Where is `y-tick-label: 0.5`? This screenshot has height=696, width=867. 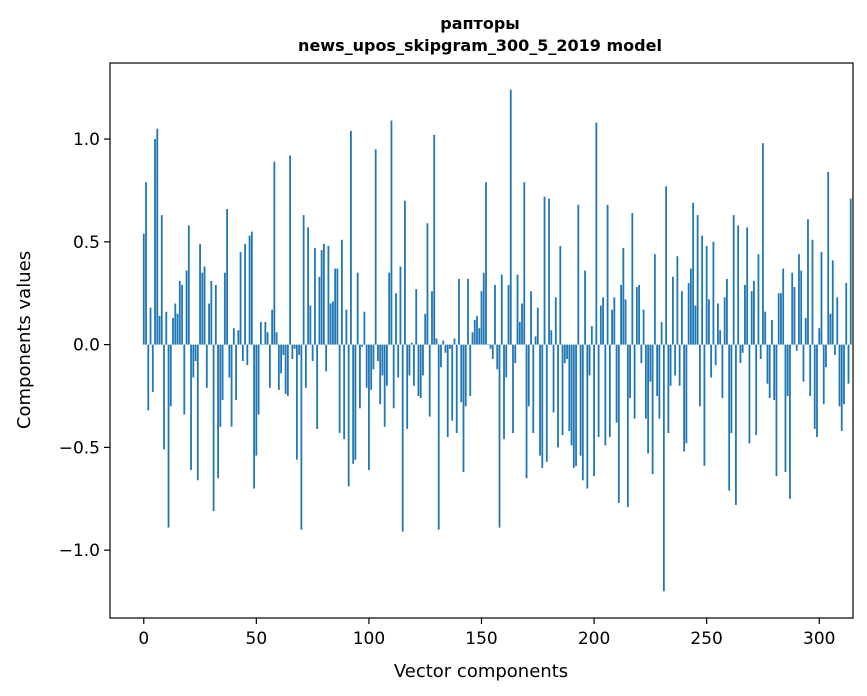 y-tick-label: 0.5 is located at coordinates (86, 243).